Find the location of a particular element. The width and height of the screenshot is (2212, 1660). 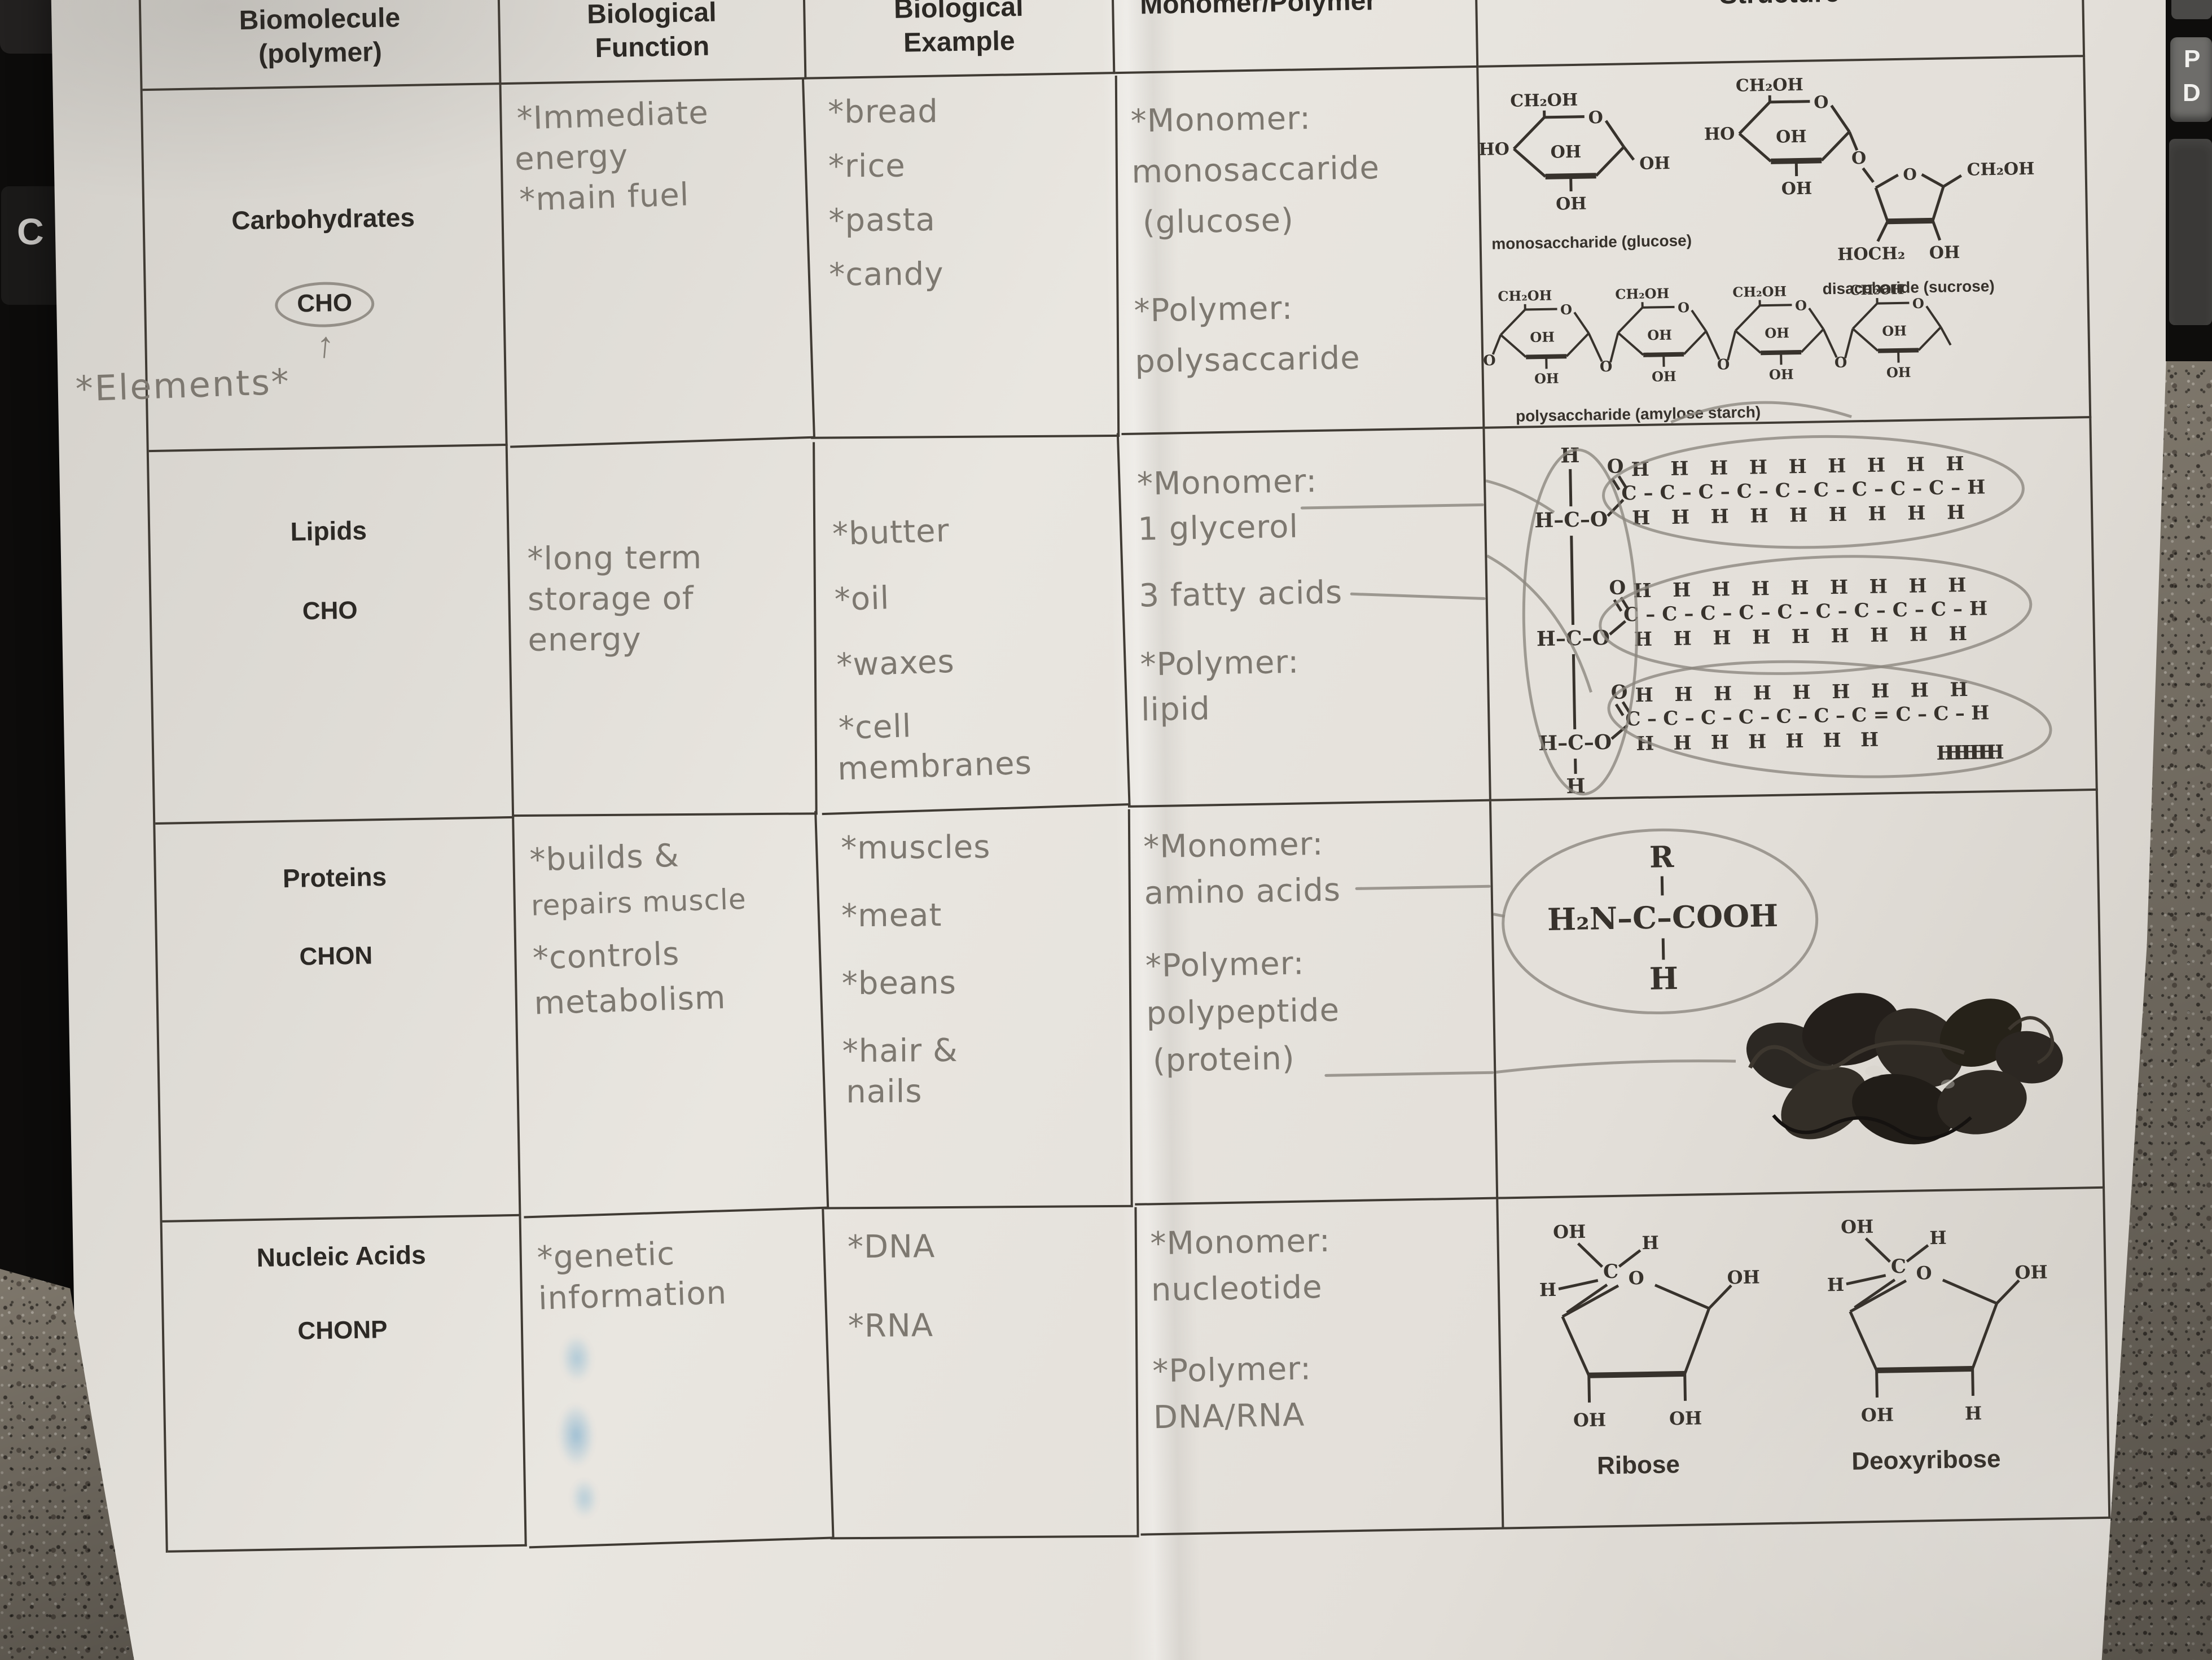

cell-proteins-structure: R H₂N–C–COOH H is located at coordinates (1798, 994).